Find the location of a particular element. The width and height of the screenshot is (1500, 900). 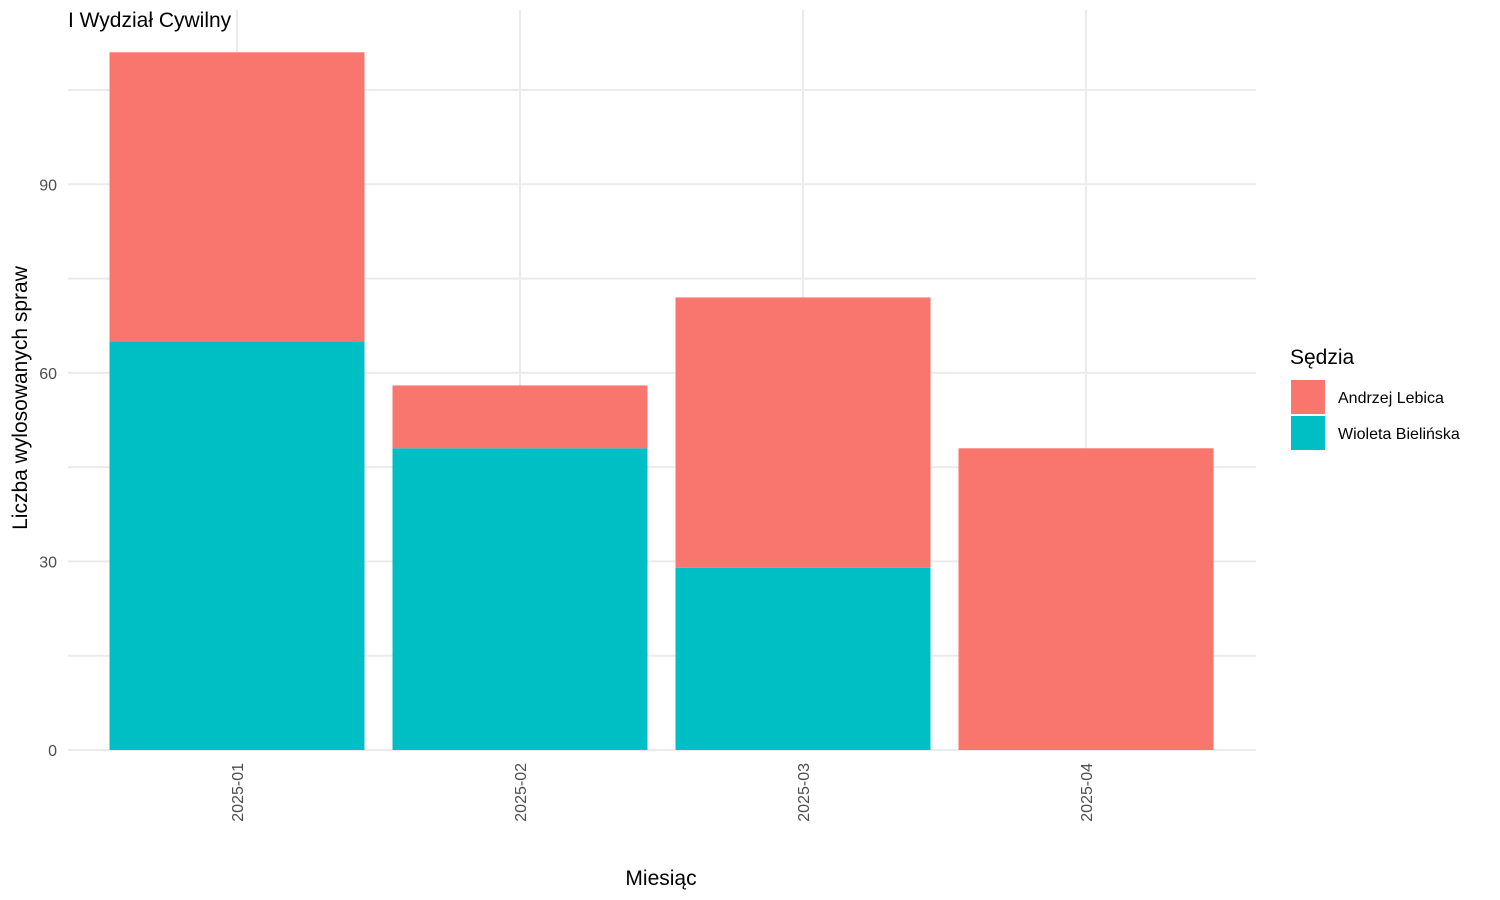

x-tick-label-2025-01: 2025-01 is located at coordinates (238, 792).